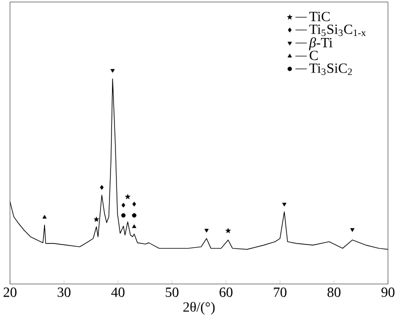 Image resolution: width=400 pixels, height=332 pixels. I want to click on legend-label: TiC, so click(319, 17).